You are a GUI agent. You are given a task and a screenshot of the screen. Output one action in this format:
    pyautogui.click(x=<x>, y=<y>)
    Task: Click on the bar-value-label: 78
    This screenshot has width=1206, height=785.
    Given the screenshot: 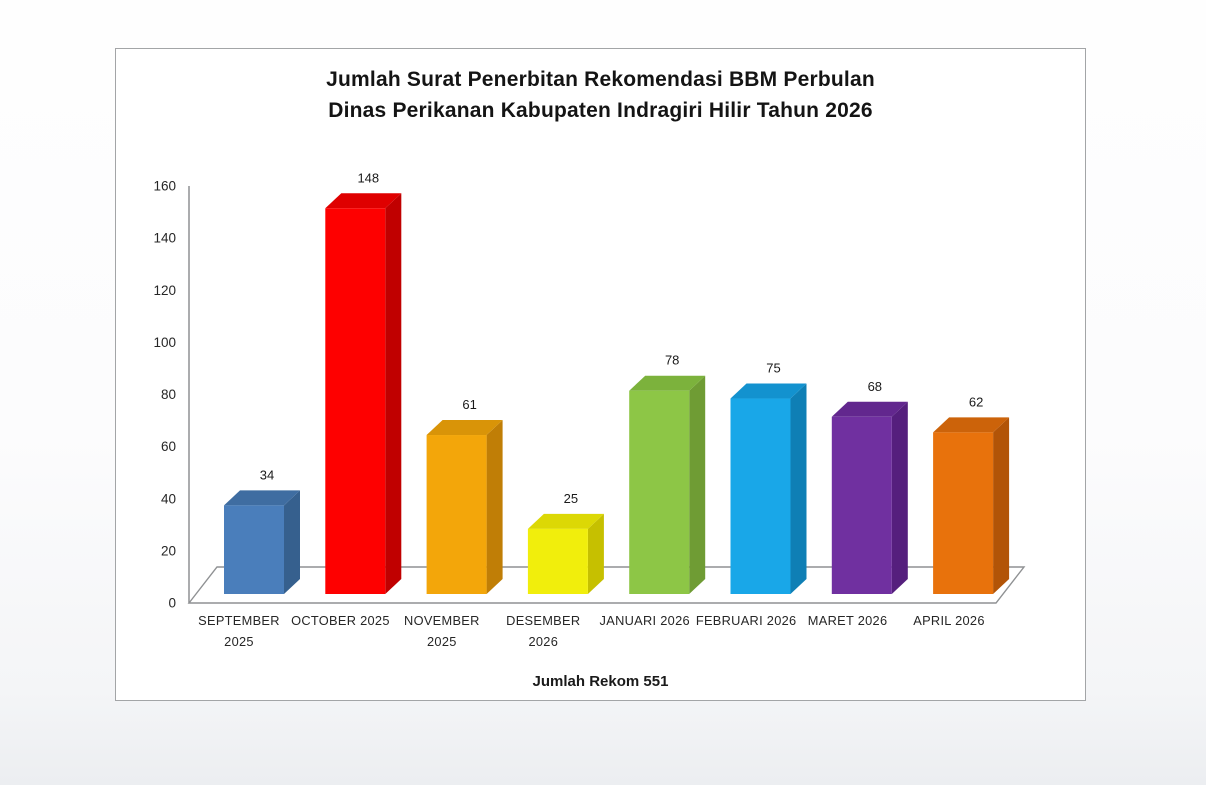 What is the action you would take?
    pyautogui.click(x=672, y=360)
    